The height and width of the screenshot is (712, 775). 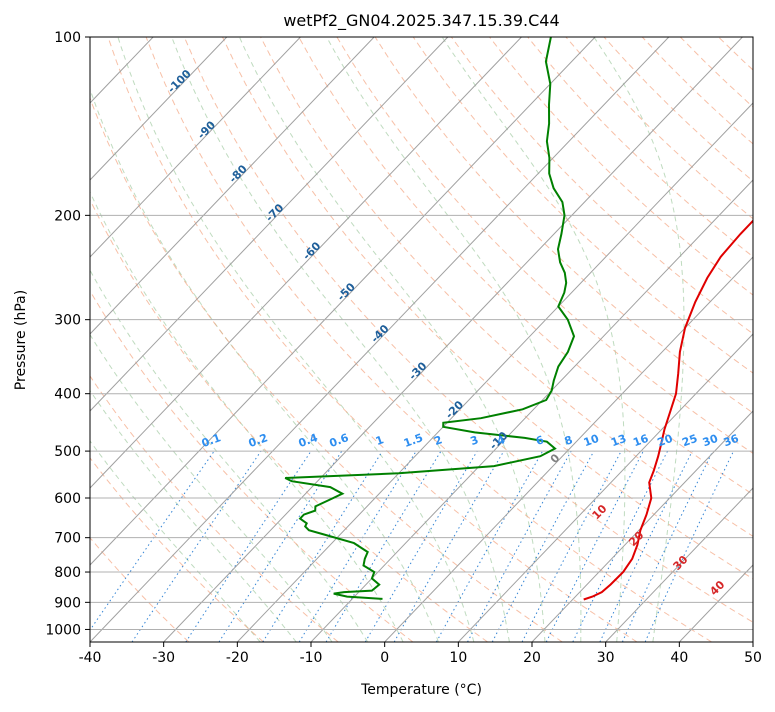 I want to click on y-tick-label: 400, so click(x=67, y=395).